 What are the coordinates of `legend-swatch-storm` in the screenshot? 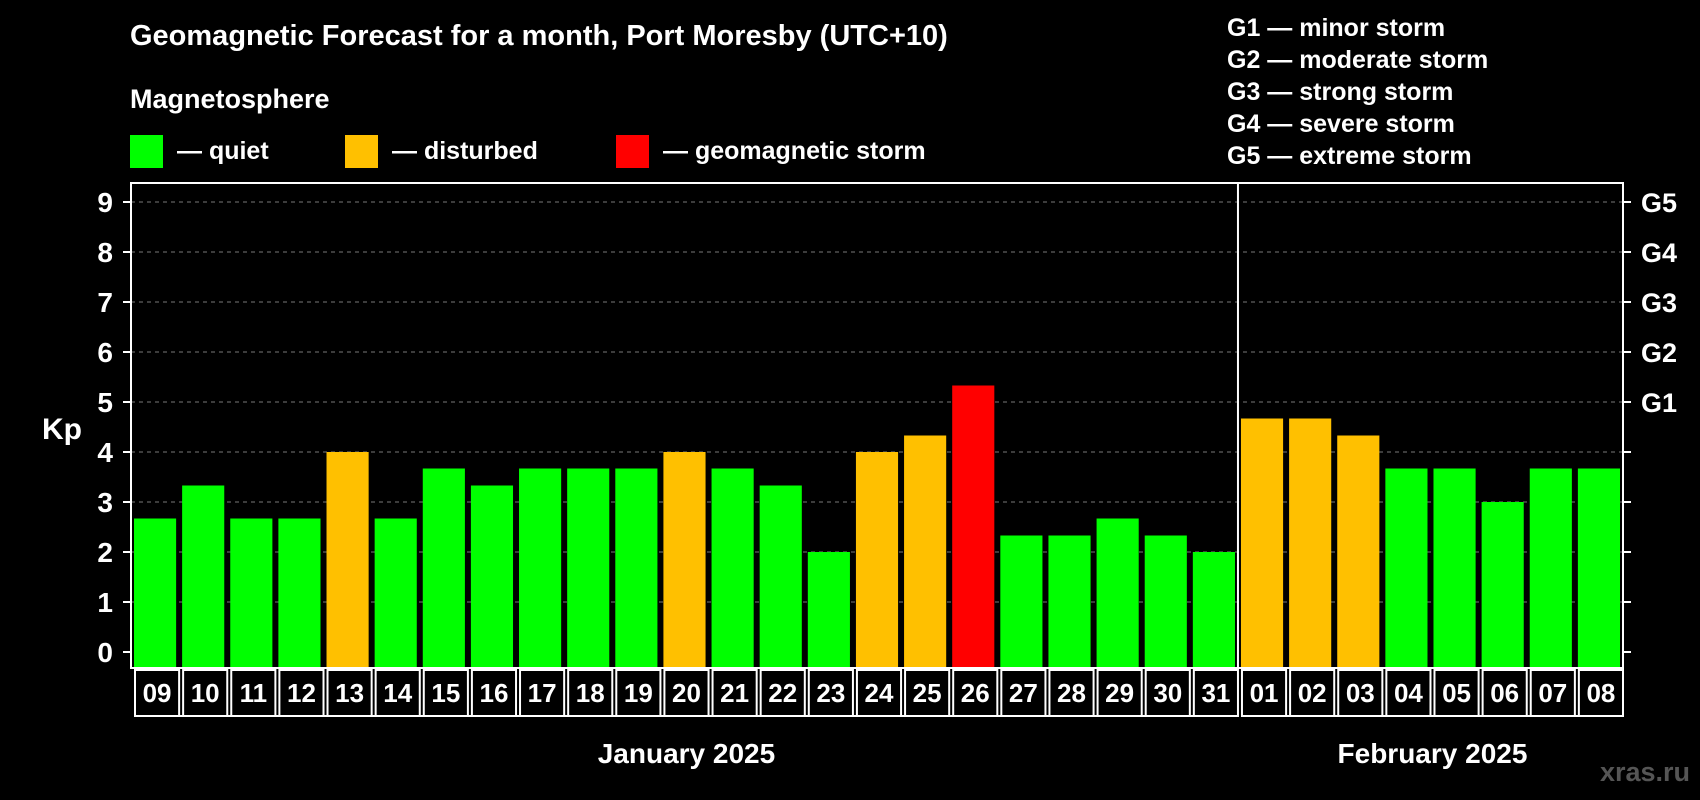 It's located at (632, 151).